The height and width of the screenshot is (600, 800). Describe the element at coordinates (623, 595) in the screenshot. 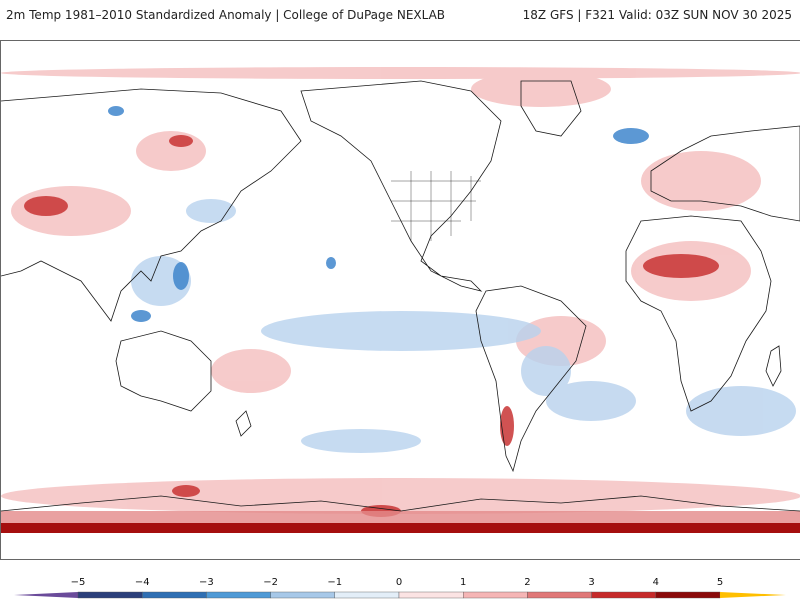

I see `colorbar-segment-p3` at that location.